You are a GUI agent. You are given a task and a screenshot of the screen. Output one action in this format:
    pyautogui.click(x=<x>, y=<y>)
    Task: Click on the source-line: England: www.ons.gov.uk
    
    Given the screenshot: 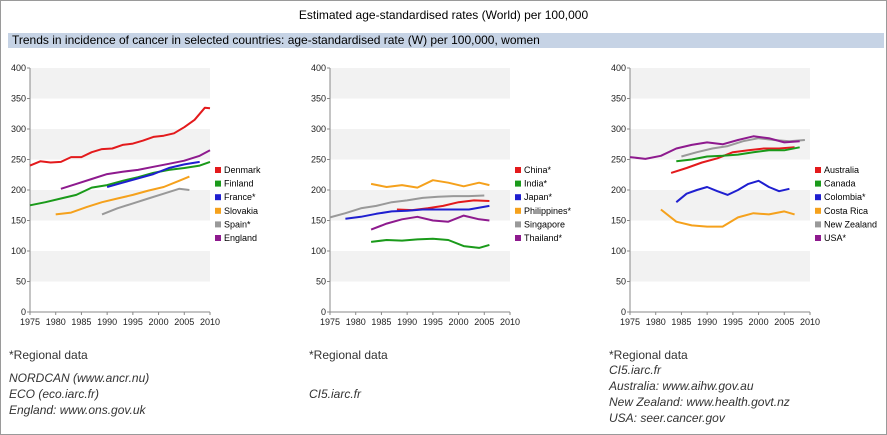 What is the action you would take?
    pyautogui.click(x=77, y=410)
    